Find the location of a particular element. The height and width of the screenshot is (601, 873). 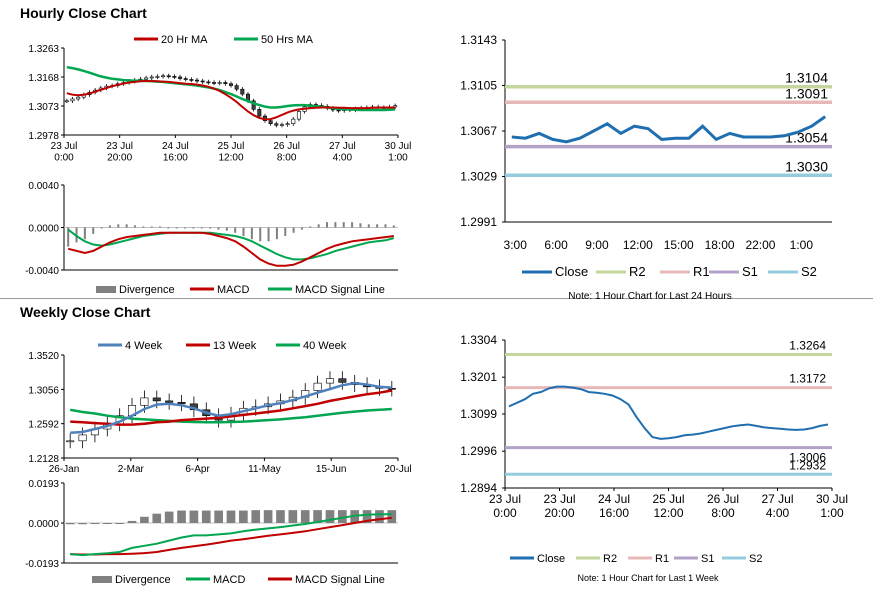

weekly-levels-ytick-label: 1.3304 is located at coordinates (478, 340).